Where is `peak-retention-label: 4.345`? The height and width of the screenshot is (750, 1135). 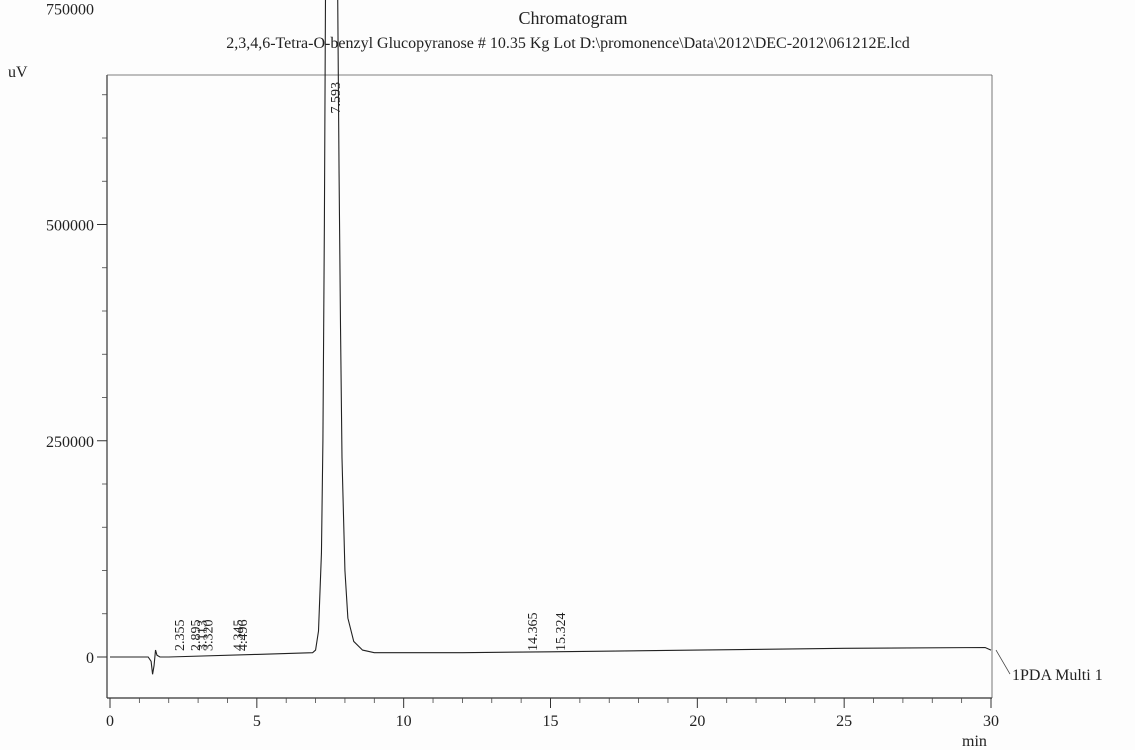 peak-retention-label: 4.345 is located at coordinates (239, 636).